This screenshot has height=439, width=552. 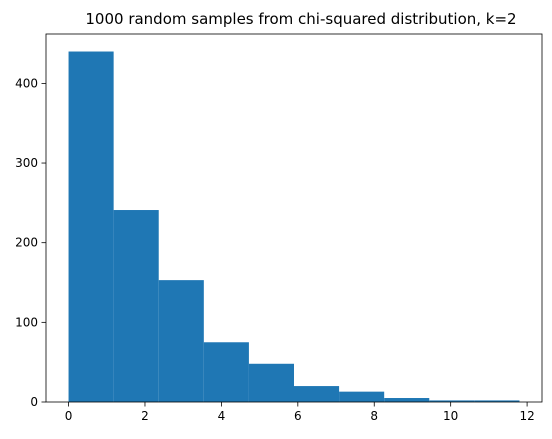 I want to click on x-tick-label: 8, so click(x=374, y=416).